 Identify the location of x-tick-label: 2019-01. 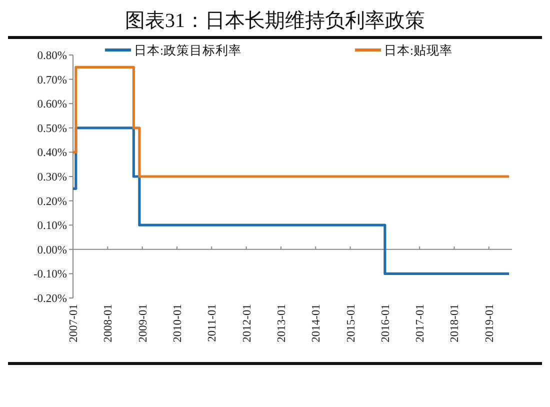
(490, 323).